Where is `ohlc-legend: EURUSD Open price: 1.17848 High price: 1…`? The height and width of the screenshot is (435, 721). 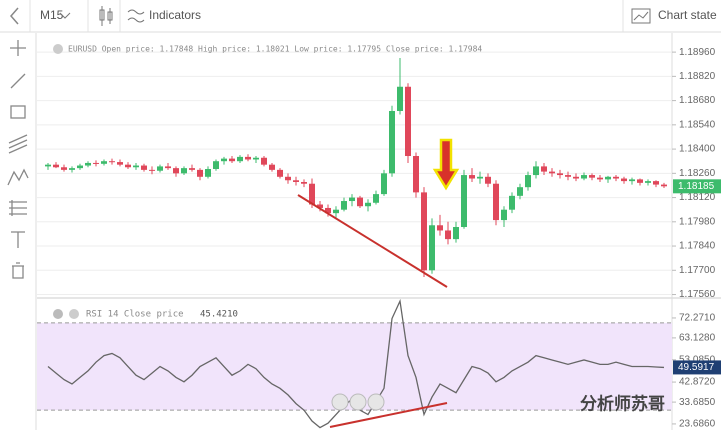
ohlc-legend: EURUSD Open price: 1.17848 High price: 1… is located at coordinates (275, 49).